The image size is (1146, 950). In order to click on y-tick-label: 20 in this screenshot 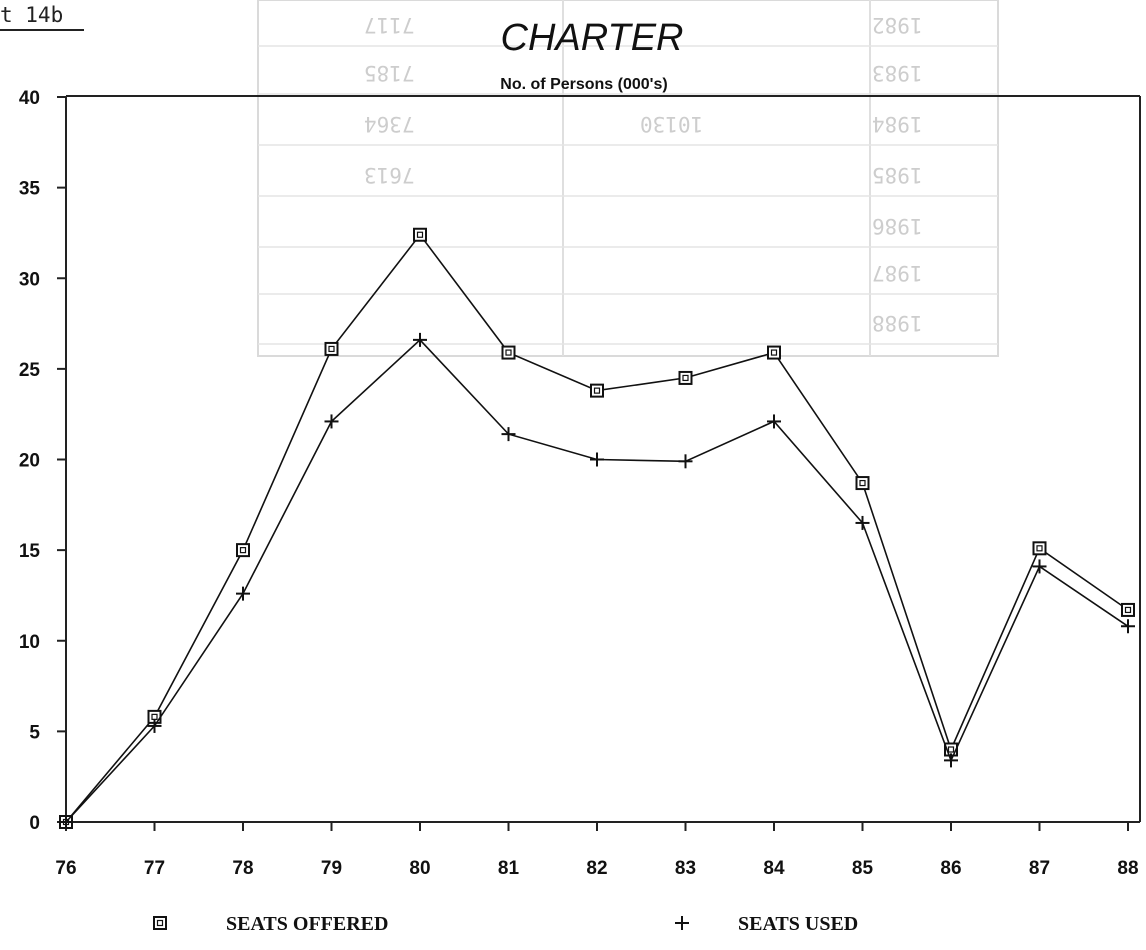, I will do `click(29, 461)`.